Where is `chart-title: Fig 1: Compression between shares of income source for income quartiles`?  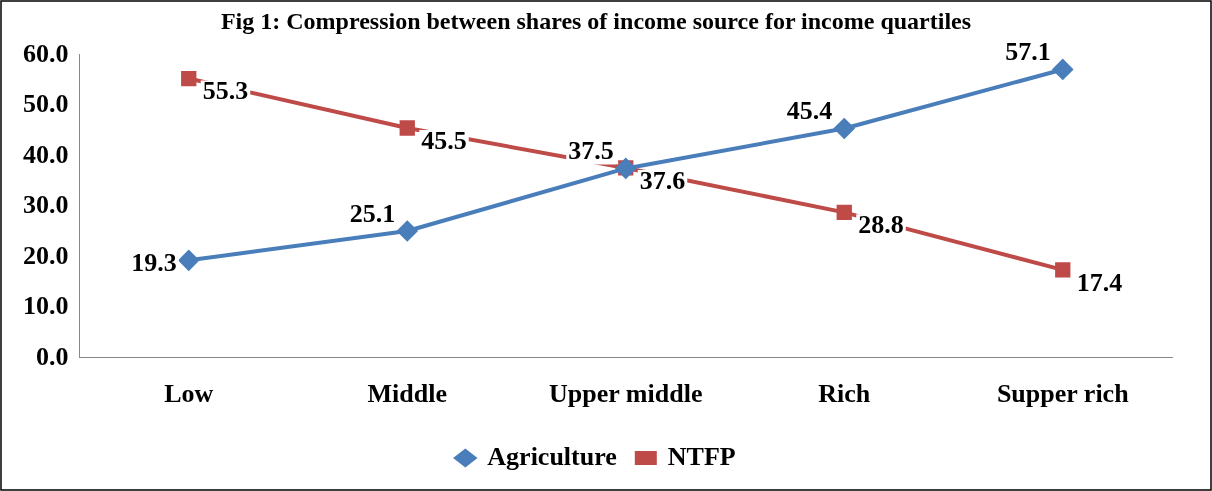
chart-title: Fig 1: Compression between shares of income source for income quartiles is located at coordinates (596, 20).